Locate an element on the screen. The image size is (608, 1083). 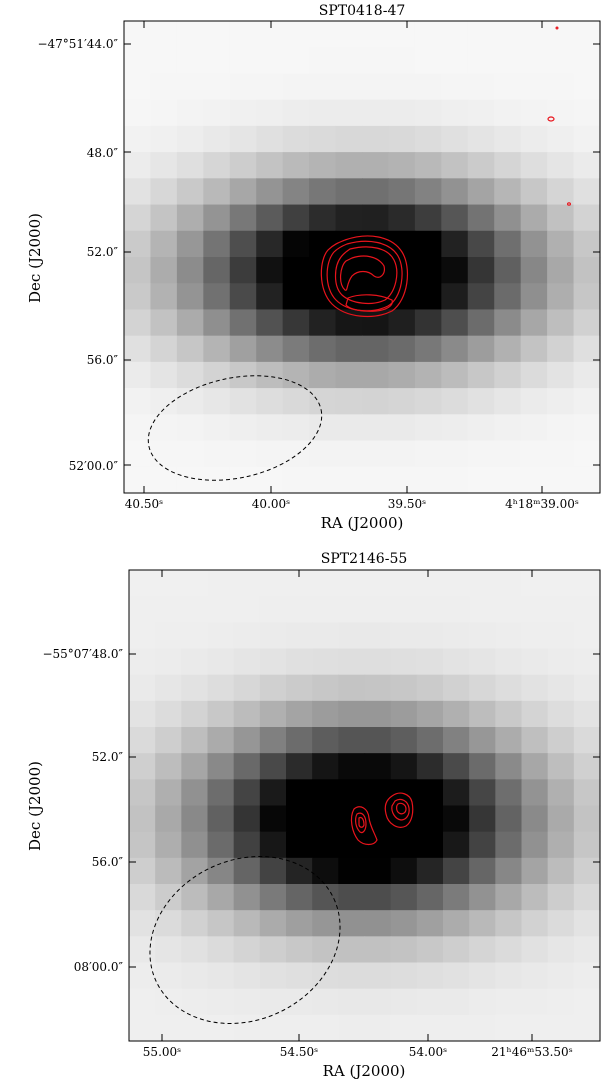
contour-outer-ring is located at coordinates (364, 276).